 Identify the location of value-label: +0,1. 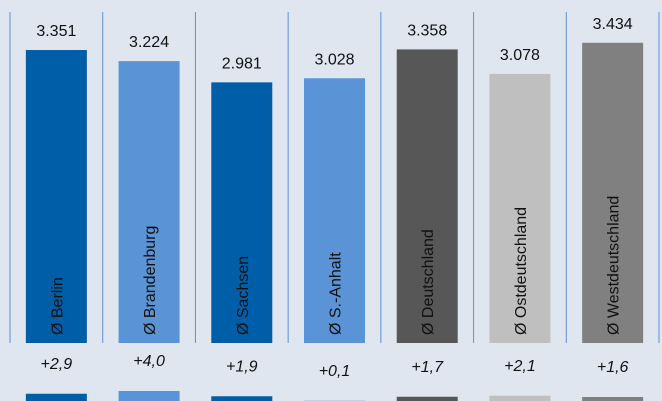
(335, 371).